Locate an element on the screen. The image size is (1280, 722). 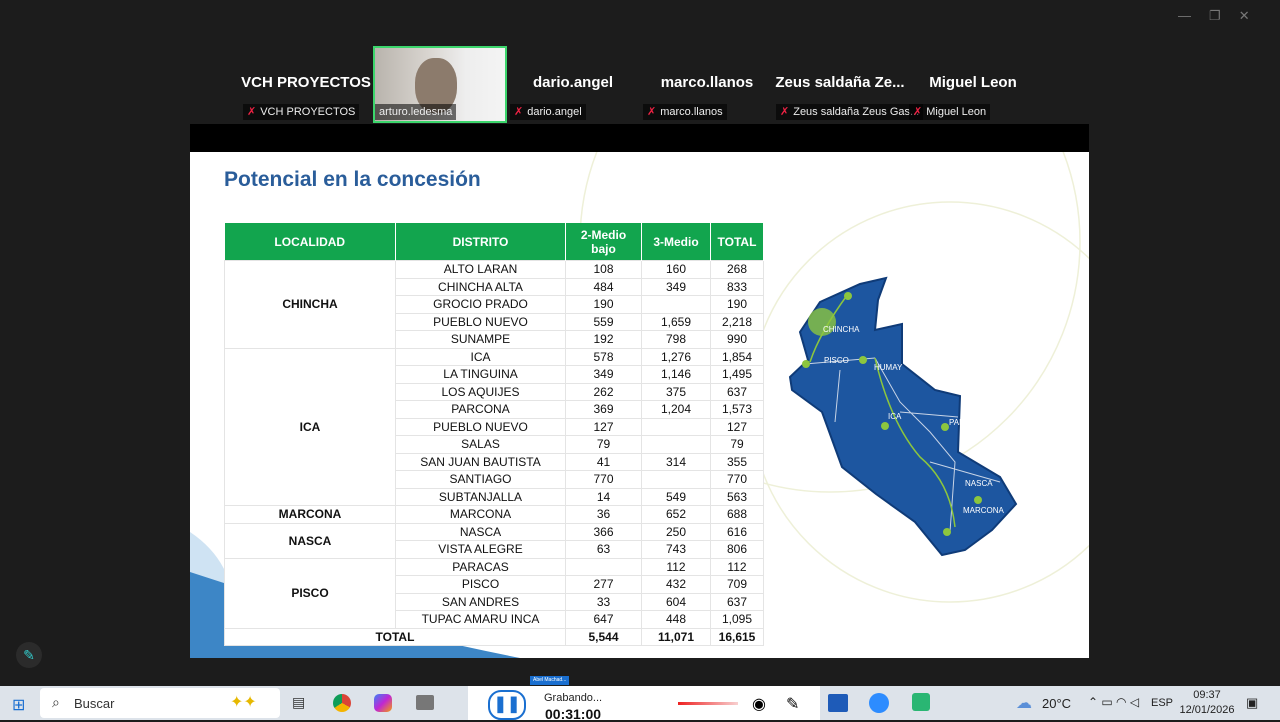
distrito-cell: PUEBLO NUEVO is located at coordinates (480, 321).